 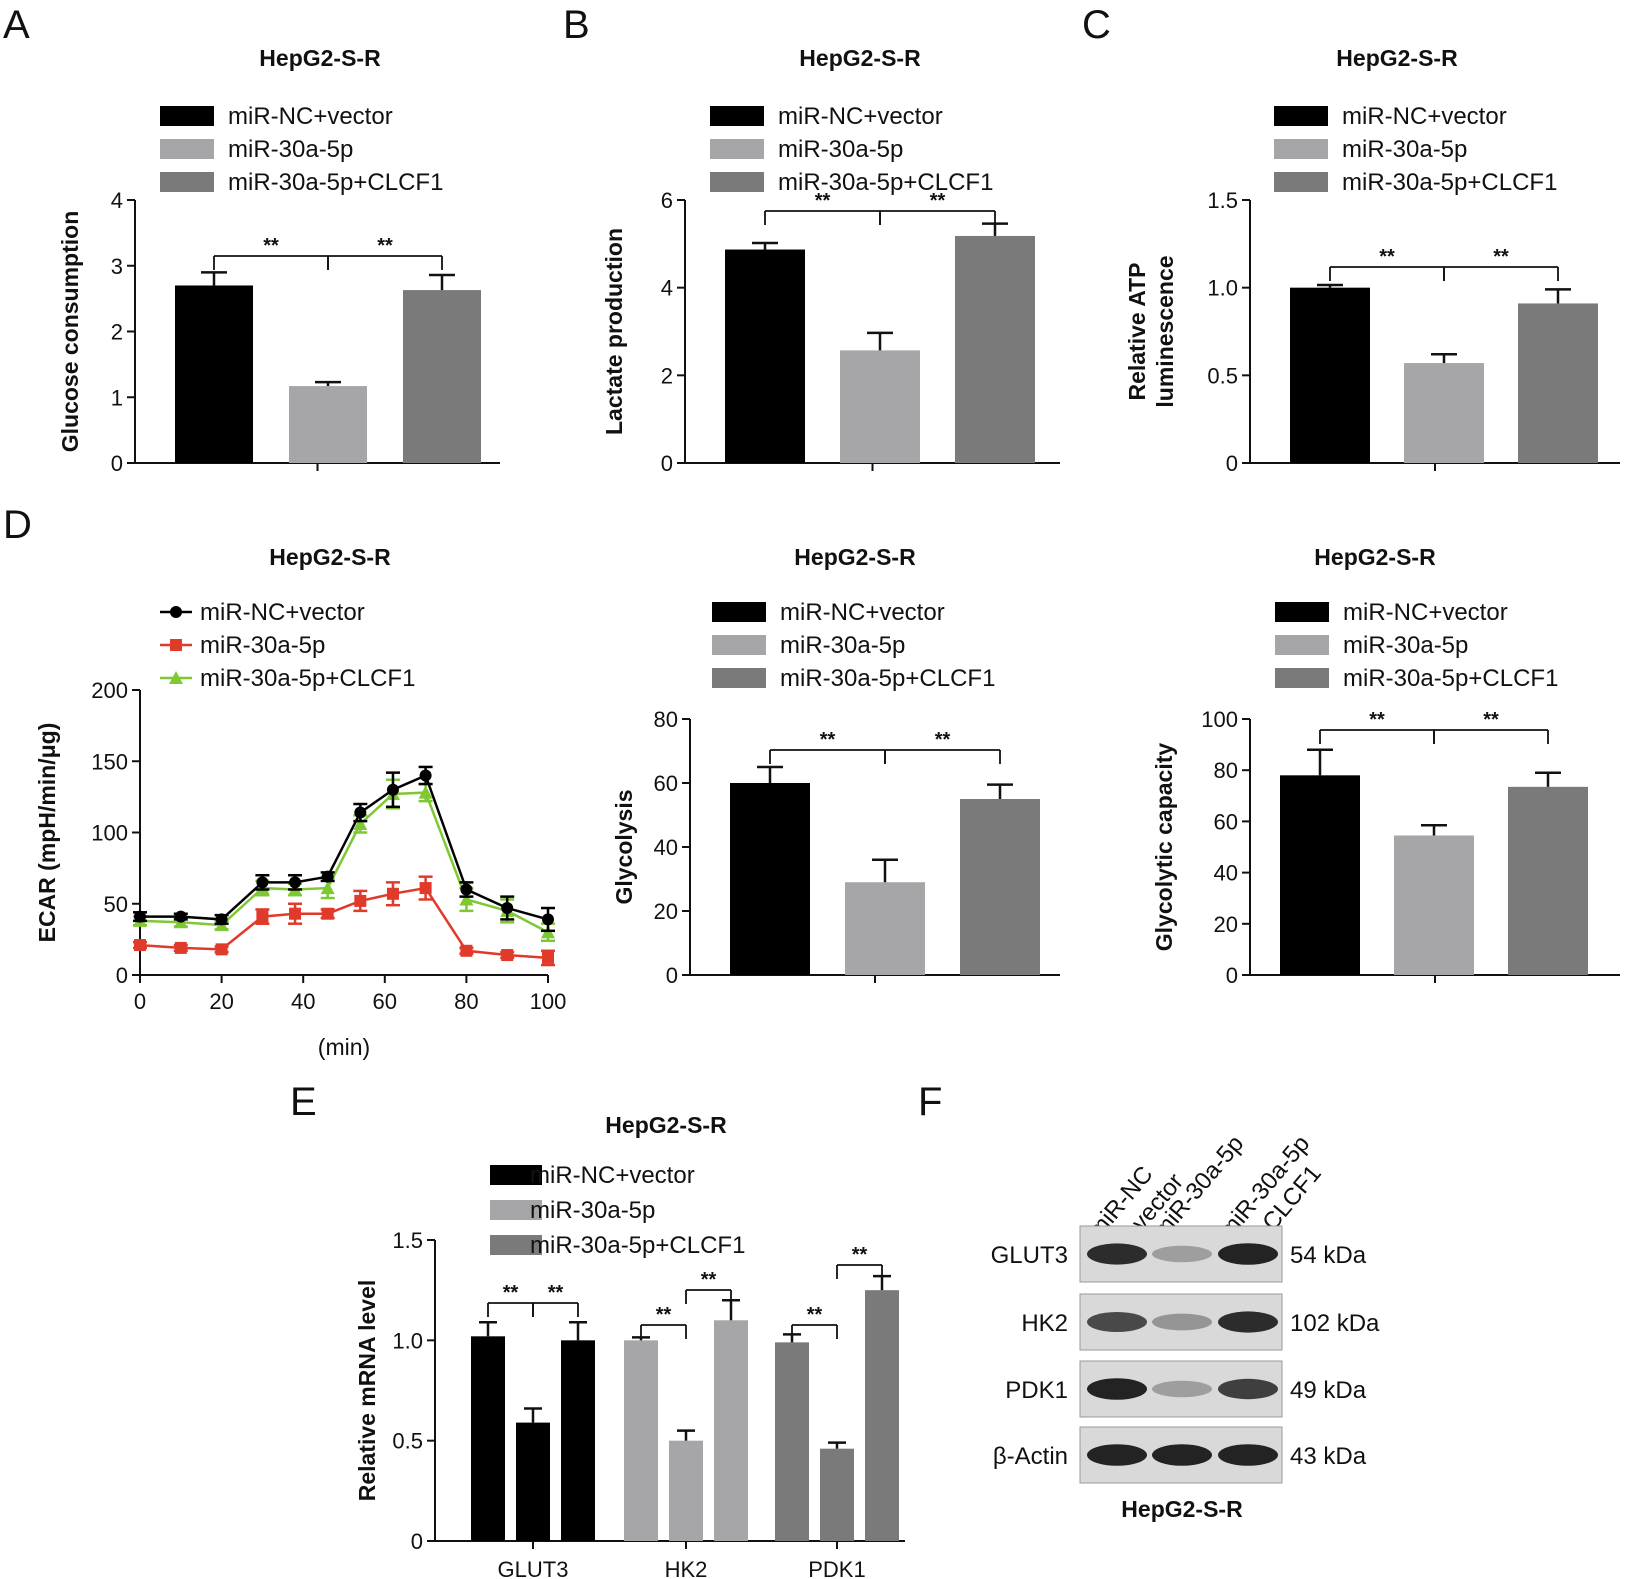 I want to click on blot-row: β-Actin 43 kDa, so click(x=1180, y=1455).